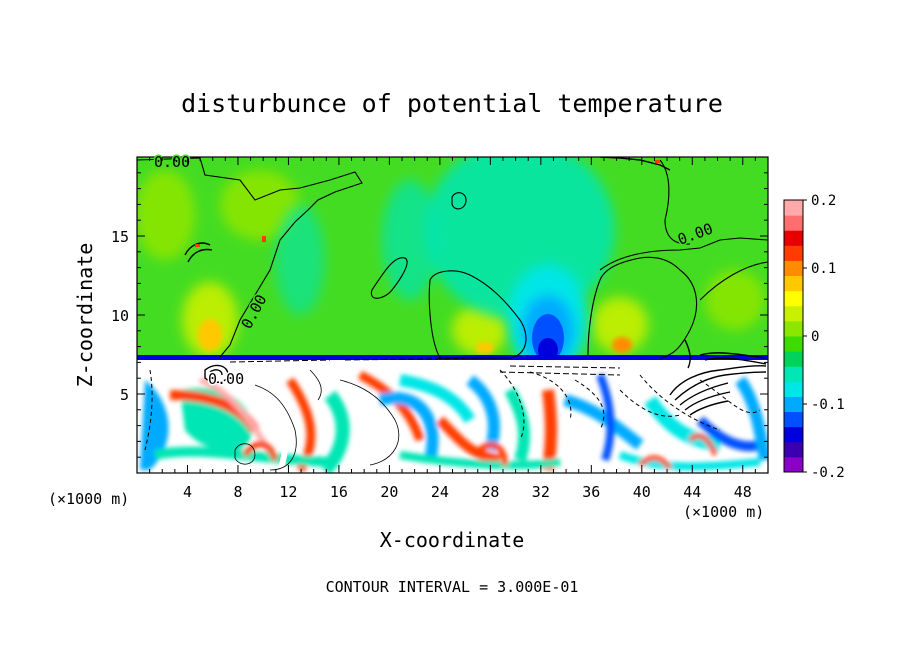 The width and height of the screenshot is (904, 654). I want to click on chart-title: disturbunce of potential temperature, so click(452, 103).